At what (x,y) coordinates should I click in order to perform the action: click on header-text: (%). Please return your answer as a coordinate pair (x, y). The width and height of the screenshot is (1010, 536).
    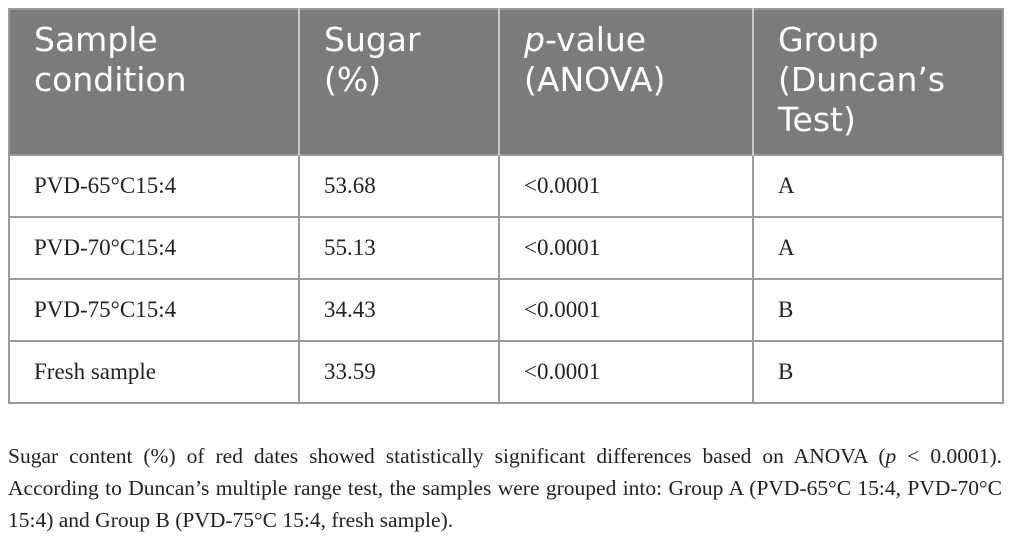
    Looking at the image, I should click on (353, 79).